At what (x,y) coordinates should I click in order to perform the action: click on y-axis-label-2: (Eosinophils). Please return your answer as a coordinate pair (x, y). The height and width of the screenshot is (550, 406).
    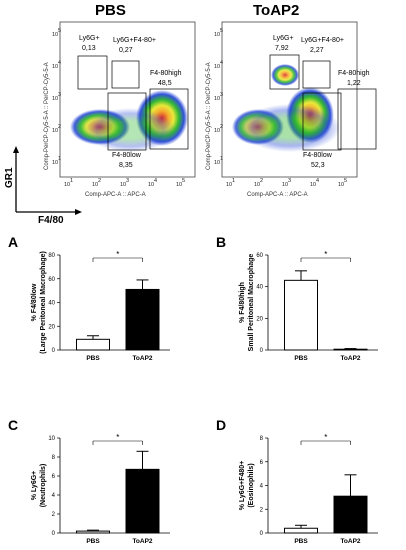
    Looking at the image, I should click on (251, 485).